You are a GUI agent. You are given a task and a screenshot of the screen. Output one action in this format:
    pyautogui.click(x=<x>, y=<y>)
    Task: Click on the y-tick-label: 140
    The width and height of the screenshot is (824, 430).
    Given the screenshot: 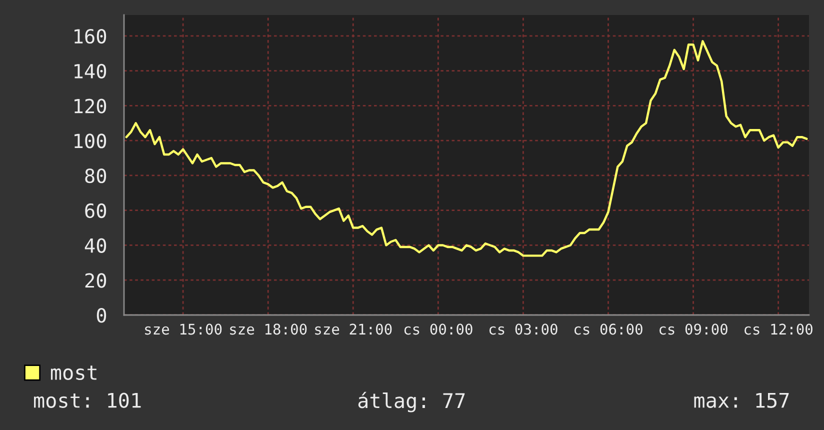 What is the action you would take?
    pyautogui.click(x=90, y=71)
    